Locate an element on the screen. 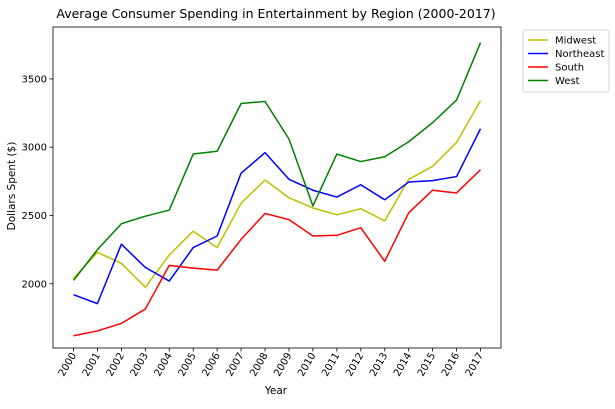 The image size is (615, 409). y-tick-label: 3000 is located at coordinates (34, 148).